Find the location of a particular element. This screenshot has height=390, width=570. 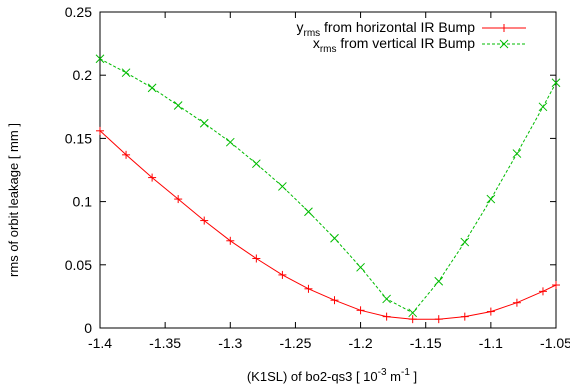

x-tick-label: -1.25 is located at coordinates (295, 343).